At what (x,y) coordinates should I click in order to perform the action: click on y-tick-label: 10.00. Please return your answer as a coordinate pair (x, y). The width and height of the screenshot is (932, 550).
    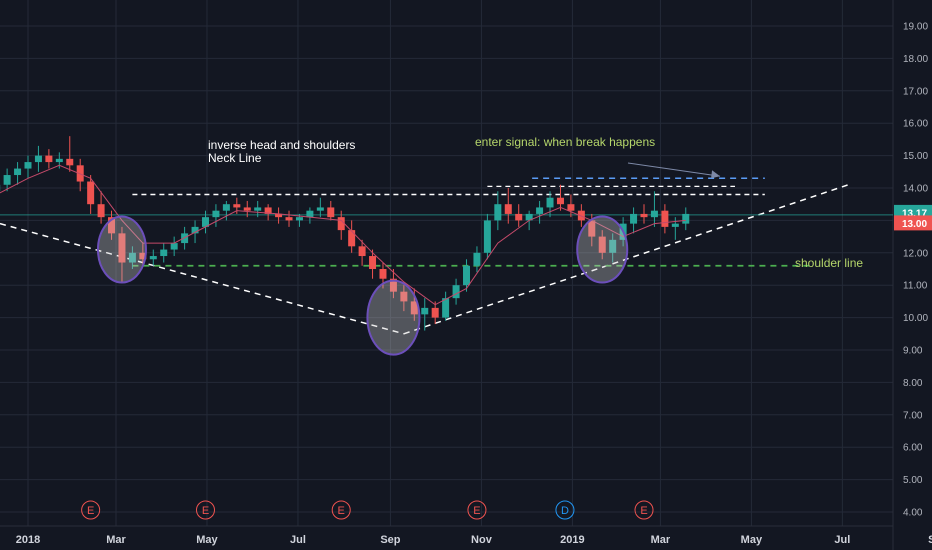
    Looking at the image, I should click on (915, 318).